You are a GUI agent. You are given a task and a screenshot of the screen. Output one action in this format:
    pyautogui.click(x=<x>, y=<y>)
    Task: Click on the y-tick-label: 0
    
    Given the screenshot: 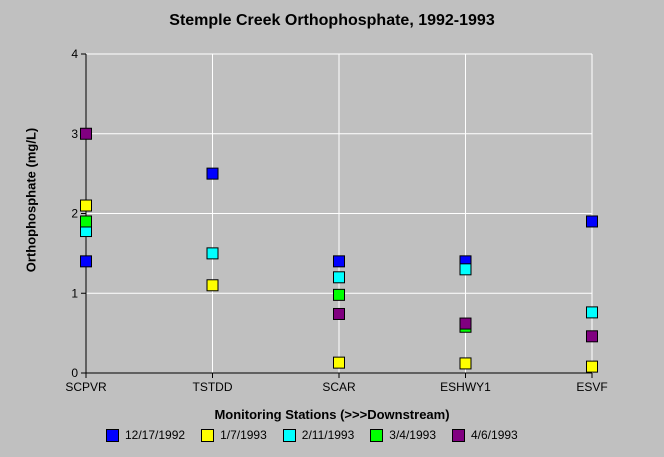 What is the action you would take?
    pyautogui.click(x=74, y=373)
    